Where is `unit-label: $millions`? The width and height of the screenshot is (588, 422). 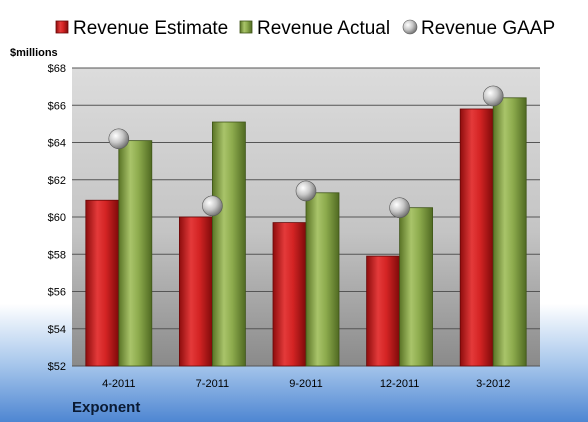
unit-label: $millions is located at coordinates (34, 53).